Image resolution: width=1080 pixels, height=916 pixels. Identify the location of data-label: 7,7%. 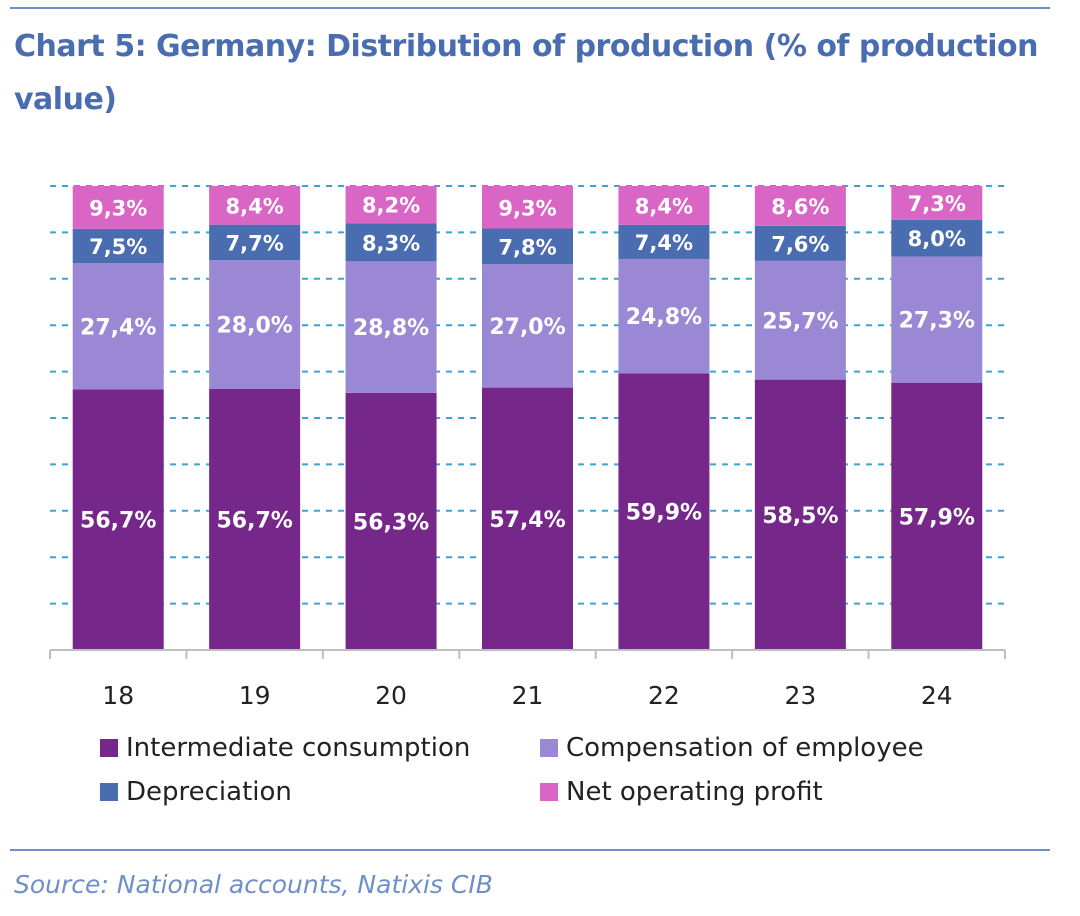
(255, 243).